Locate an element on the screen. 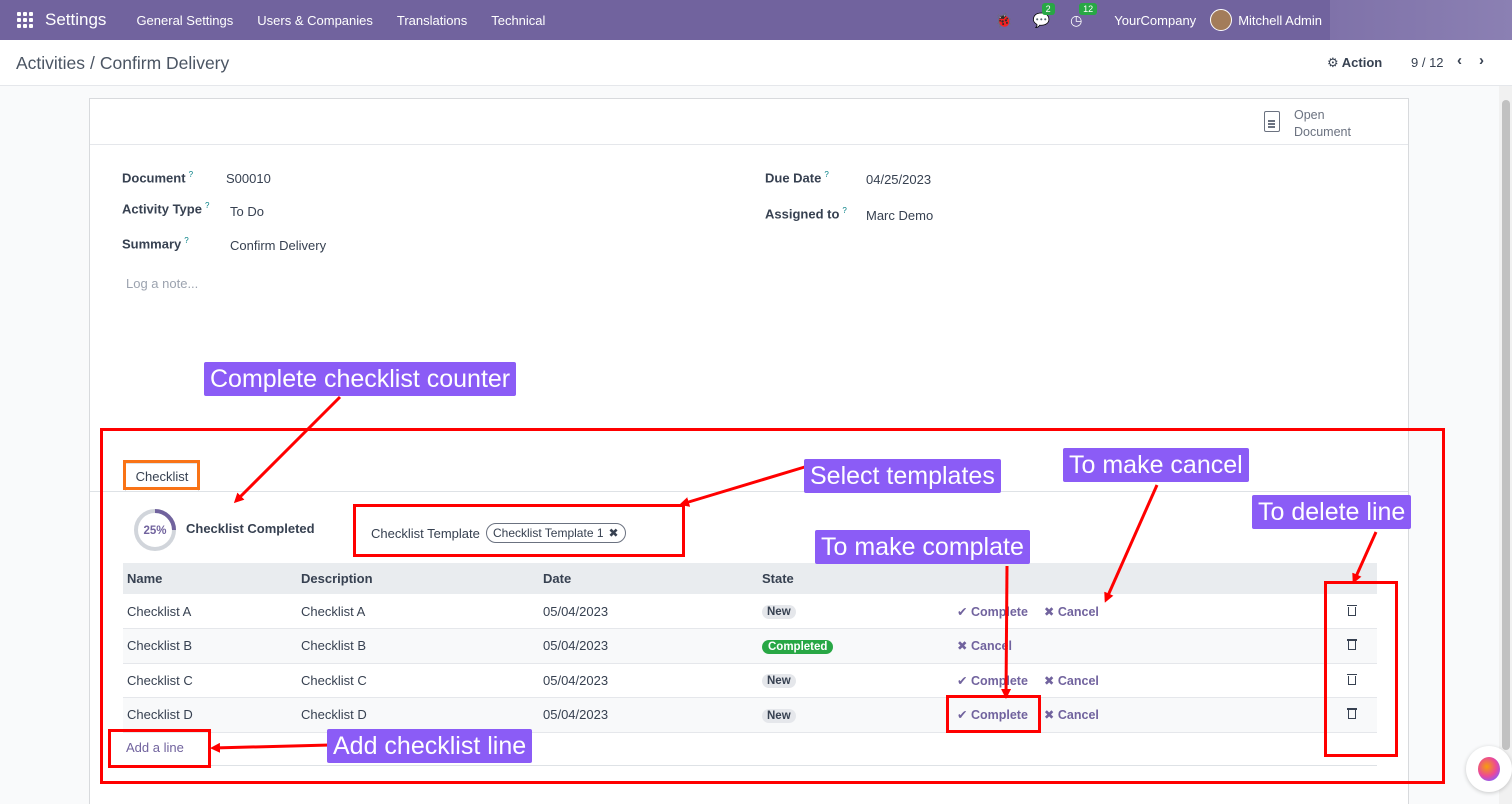 Image resolution: width=1512 pixels, height=804 pixels. user-menu: Mitchell Admin is located at coordinates (1280, 20).